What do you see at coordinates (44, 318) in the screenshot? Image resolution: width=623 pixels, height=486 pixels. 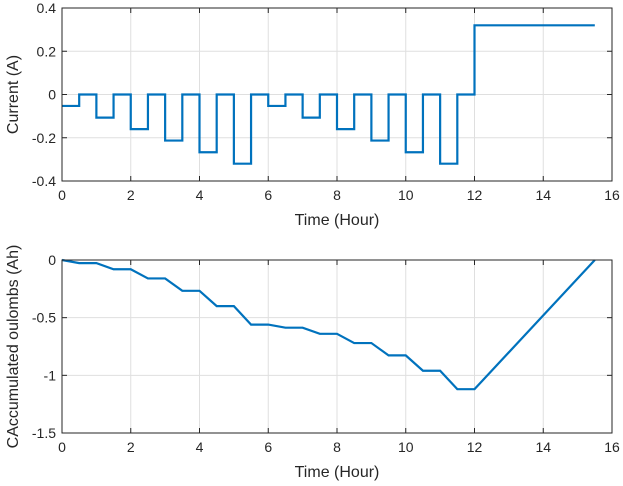 I see `y-tick-label: -0.5` at bounding box center [44, 318].